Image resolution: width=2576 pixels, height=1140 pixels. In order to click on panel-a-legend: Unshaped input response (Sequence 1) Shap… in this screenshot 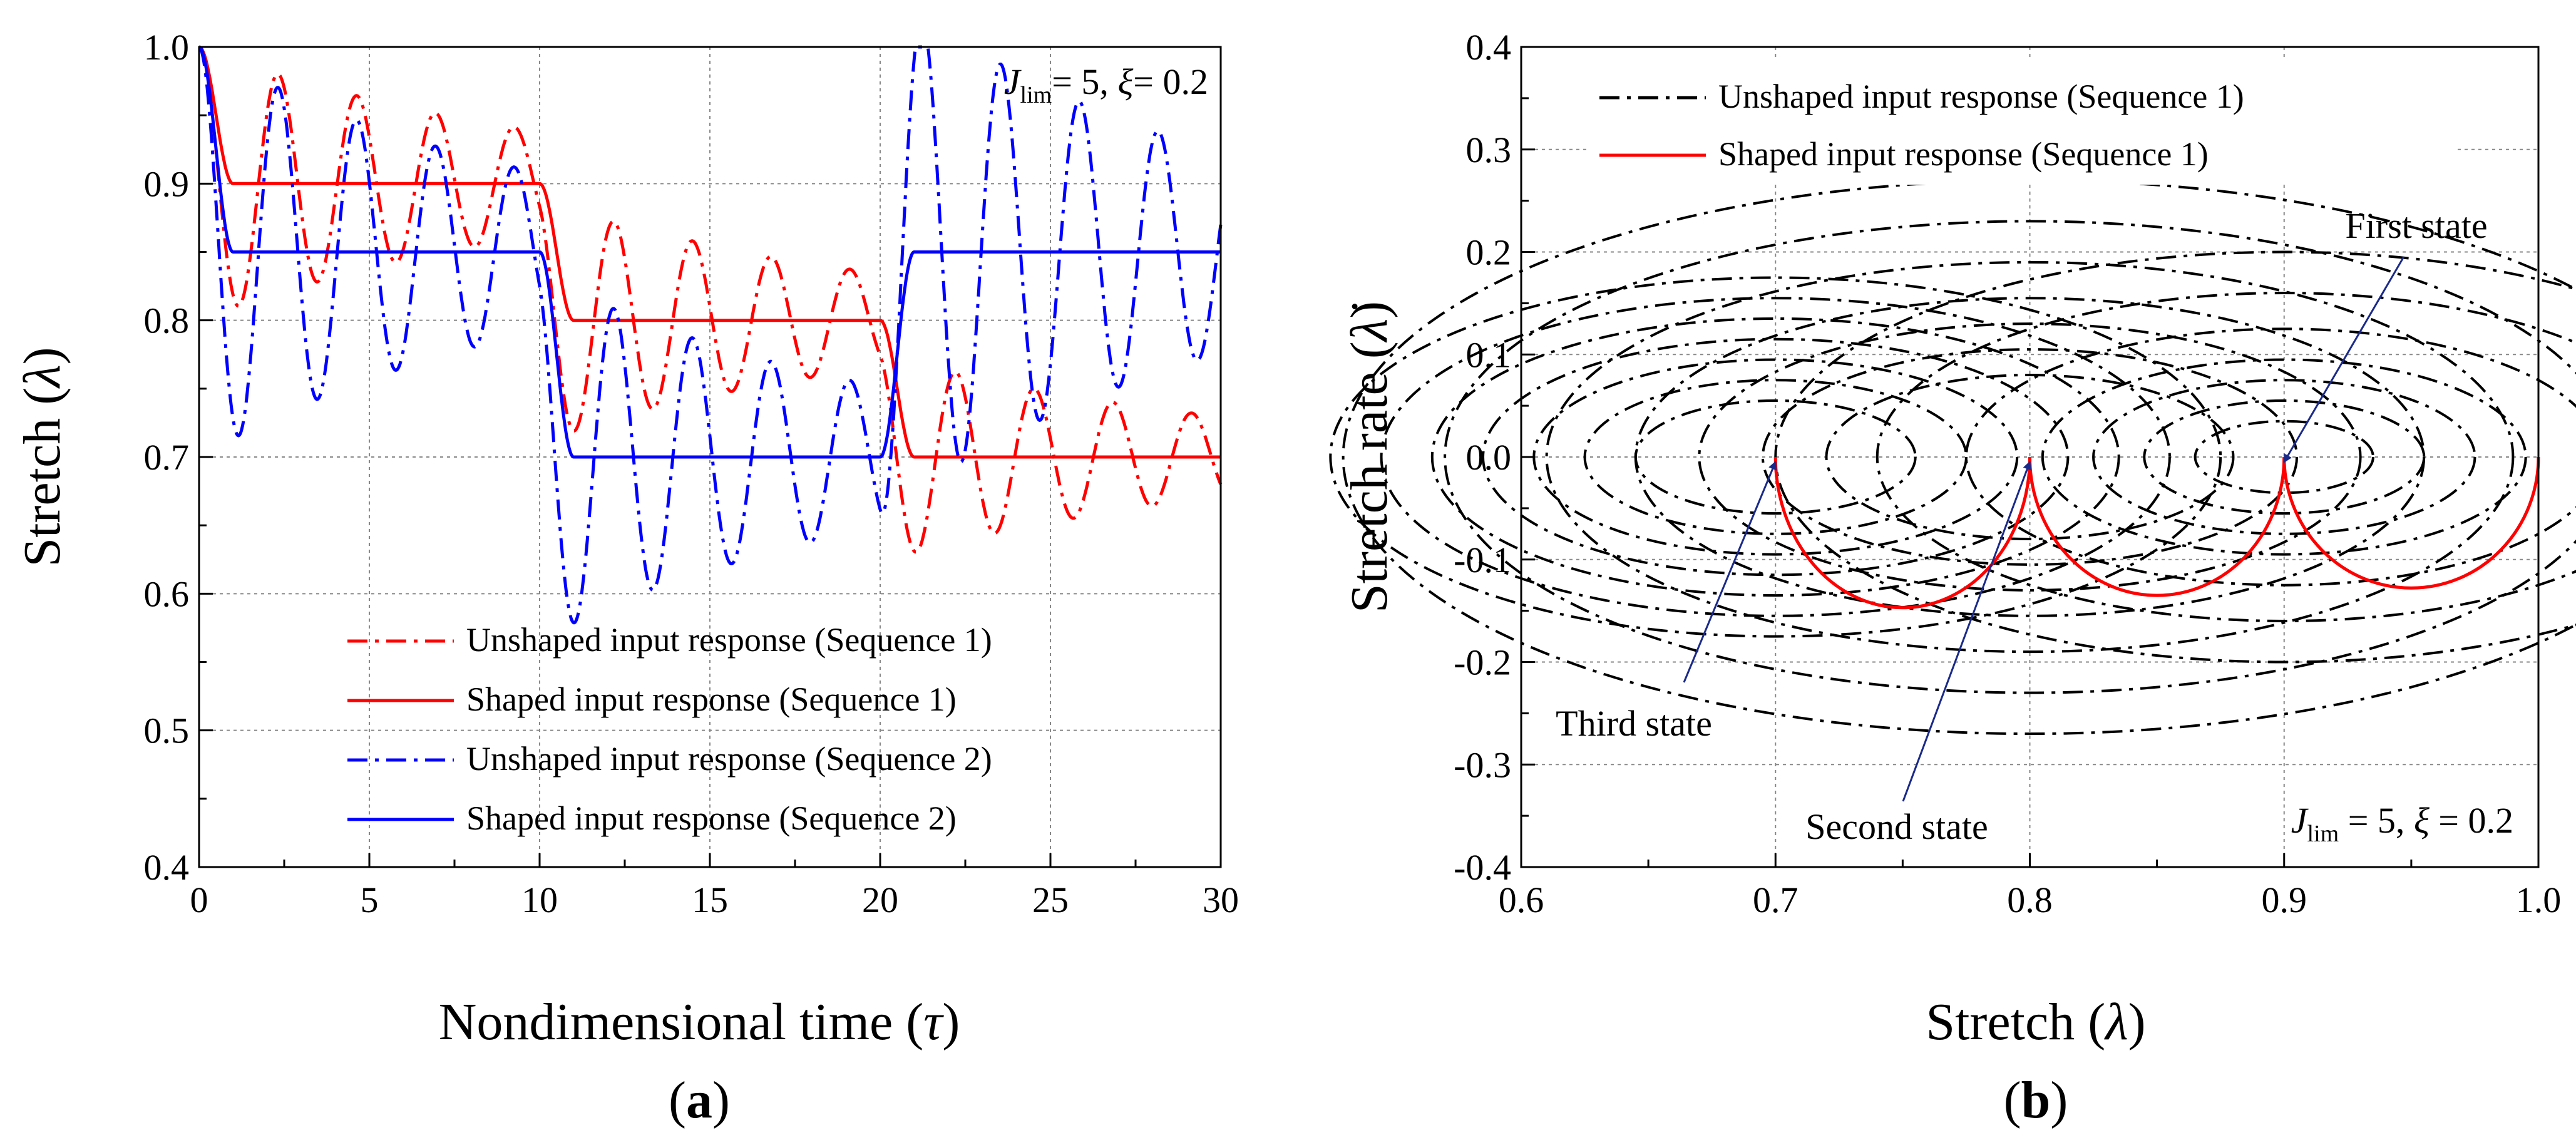, I will do `click(669, 729)`.